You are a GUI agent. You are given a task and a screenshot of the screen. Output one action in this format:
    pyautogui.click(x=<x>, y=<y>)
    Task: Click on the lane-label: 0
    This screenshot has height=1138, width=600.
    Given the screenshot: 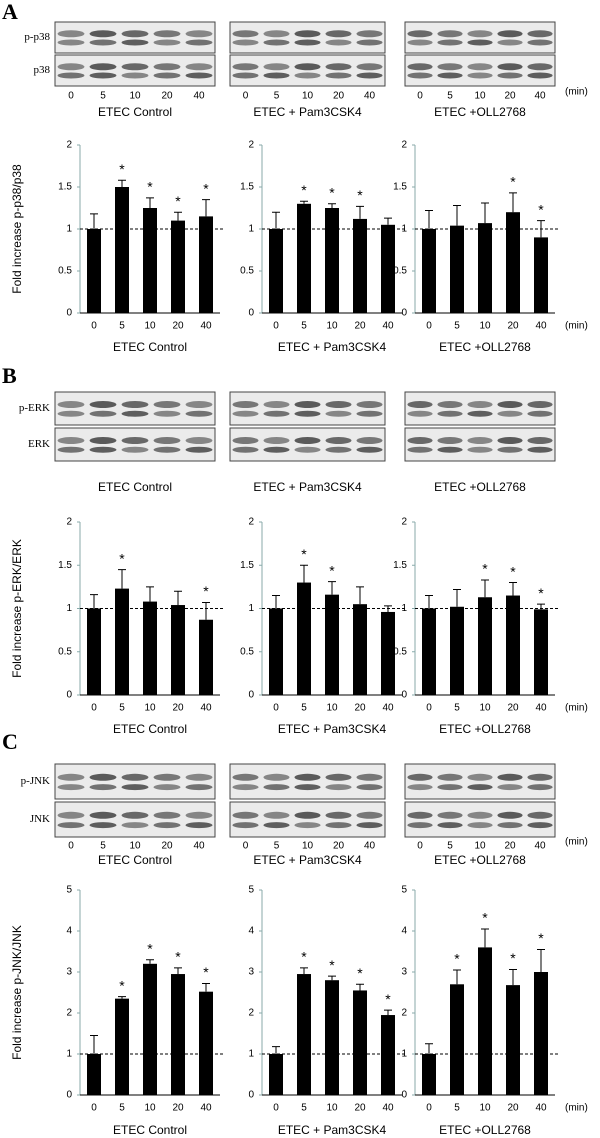 What is the action you would take?
    pyautogui.click(x=246, y=846)
    